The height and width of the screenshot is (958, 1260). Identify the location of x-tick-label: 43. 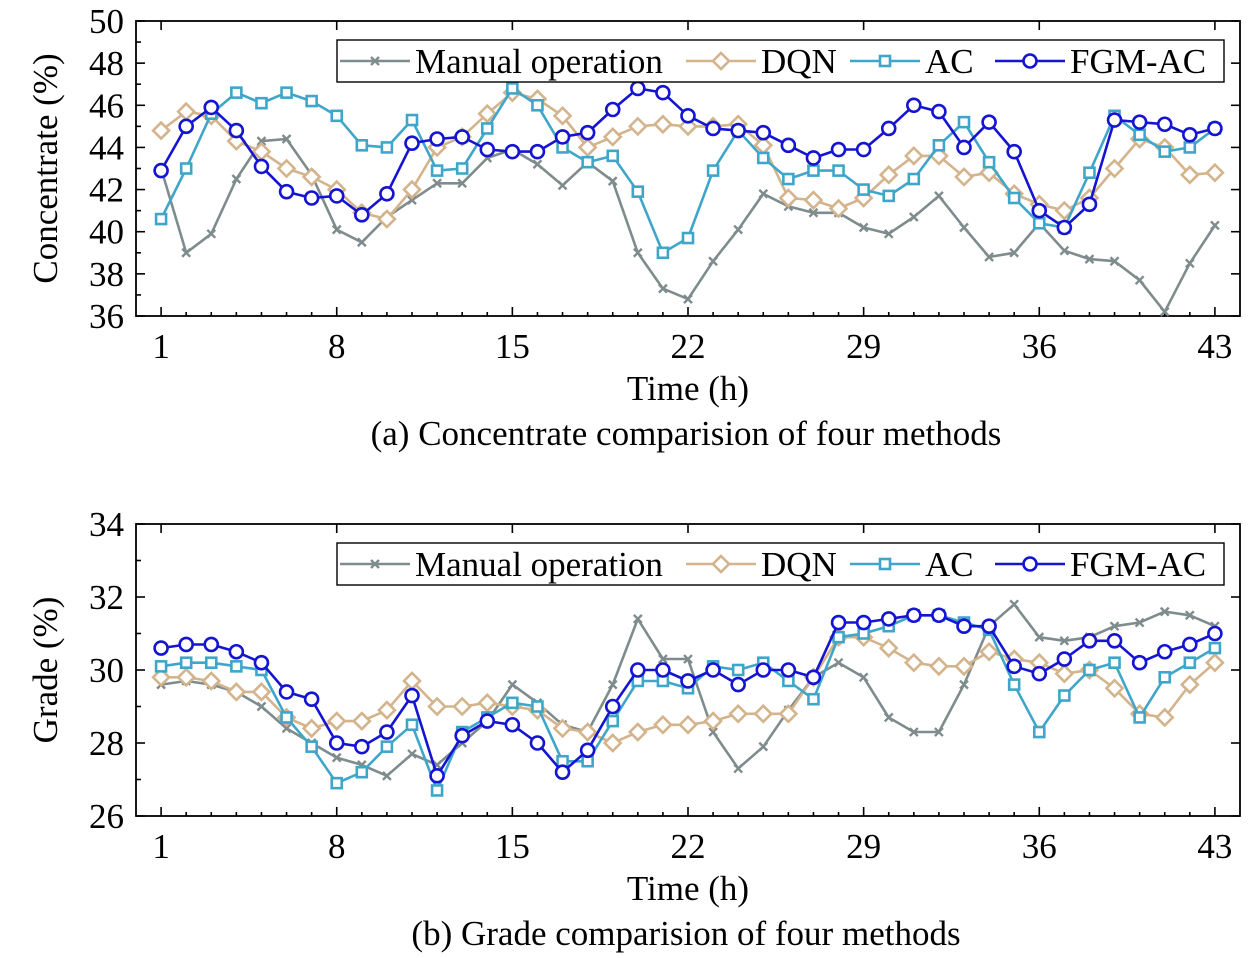
(1214, 346).